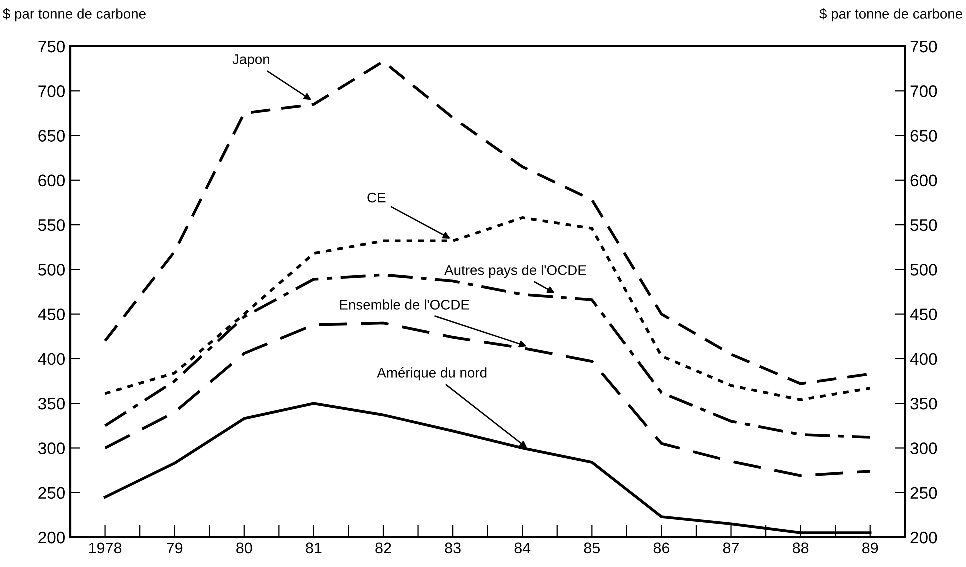 The width and height of the screenshot is (966, 567). I want to click on x-tick-label: 85, so click(592, 548).